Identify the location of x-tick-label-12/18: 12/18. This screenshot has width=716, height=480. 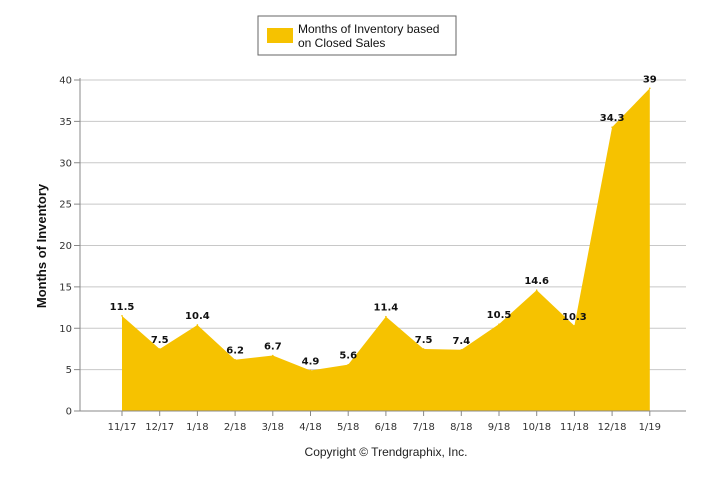
(612, 427).